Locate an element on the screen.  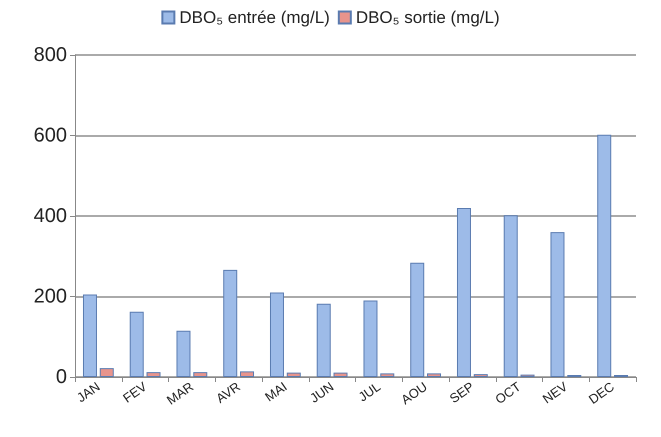
x-tick-label: FEV is located at coordinates (135, 392).